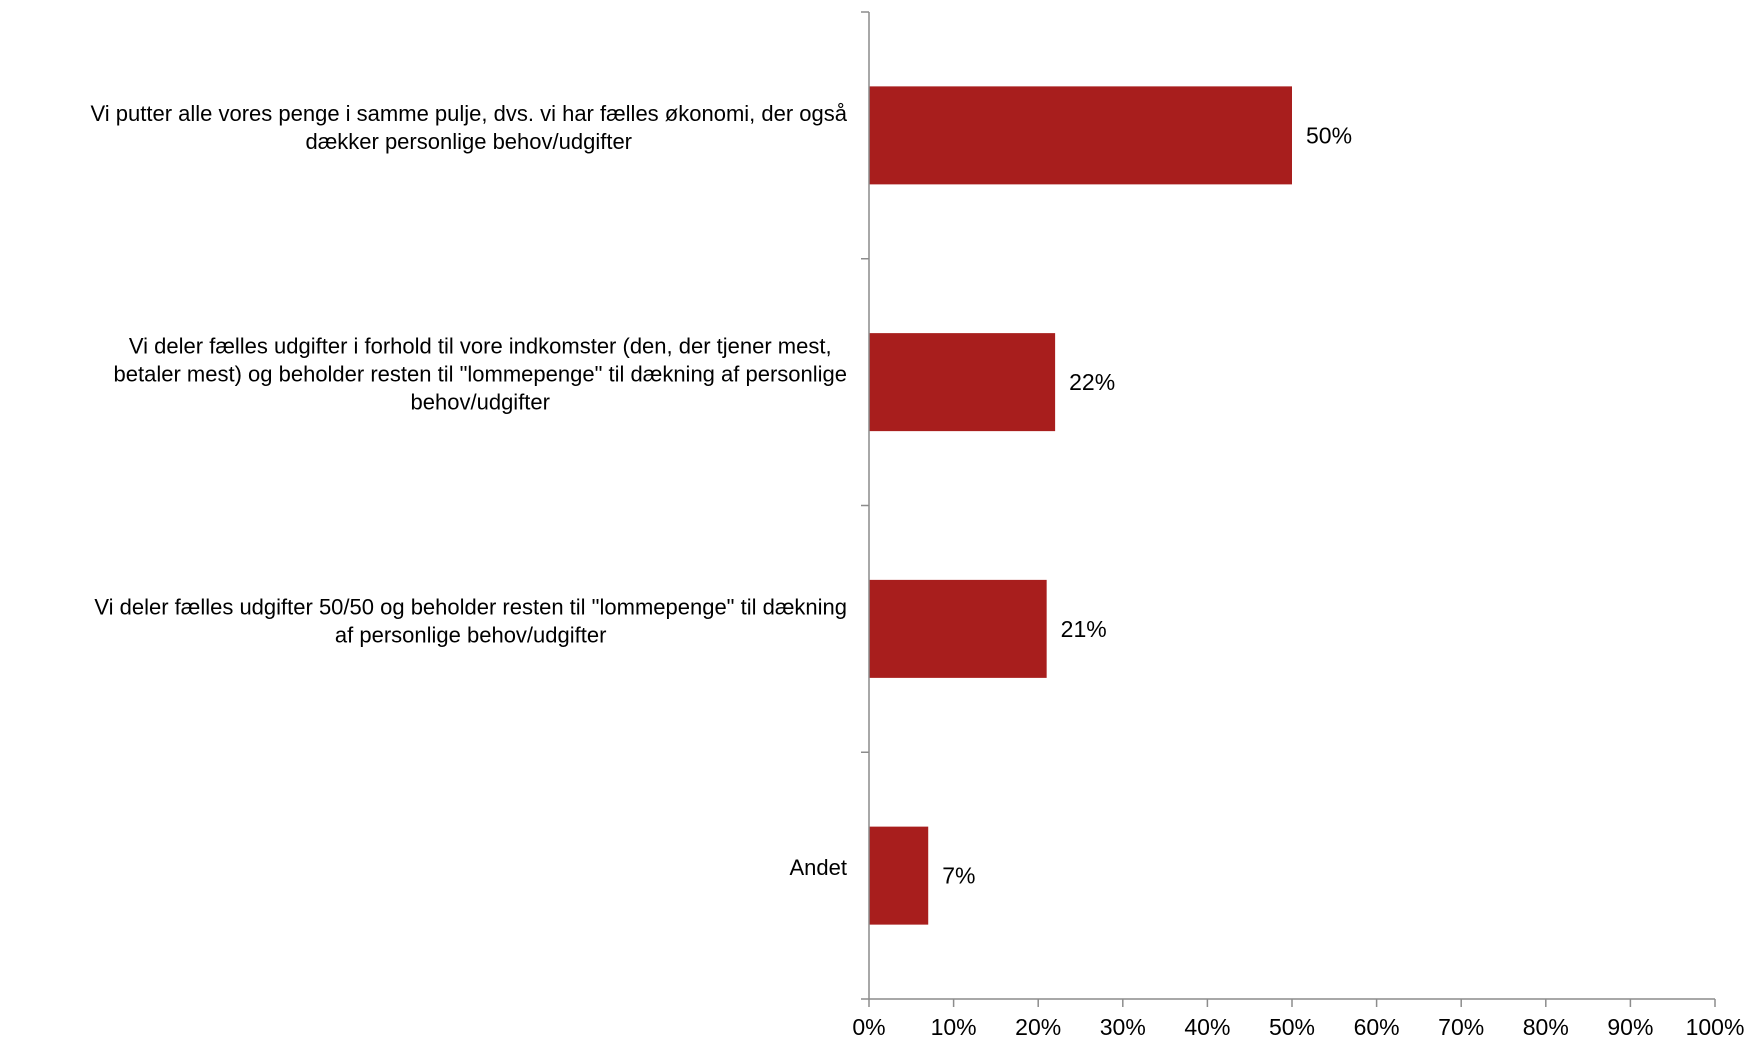 This screenshot has height=1040, width=1750. Describe the element at coordinates (1329, 135) in the screenshot. I see `data-label: 50%` at that location.